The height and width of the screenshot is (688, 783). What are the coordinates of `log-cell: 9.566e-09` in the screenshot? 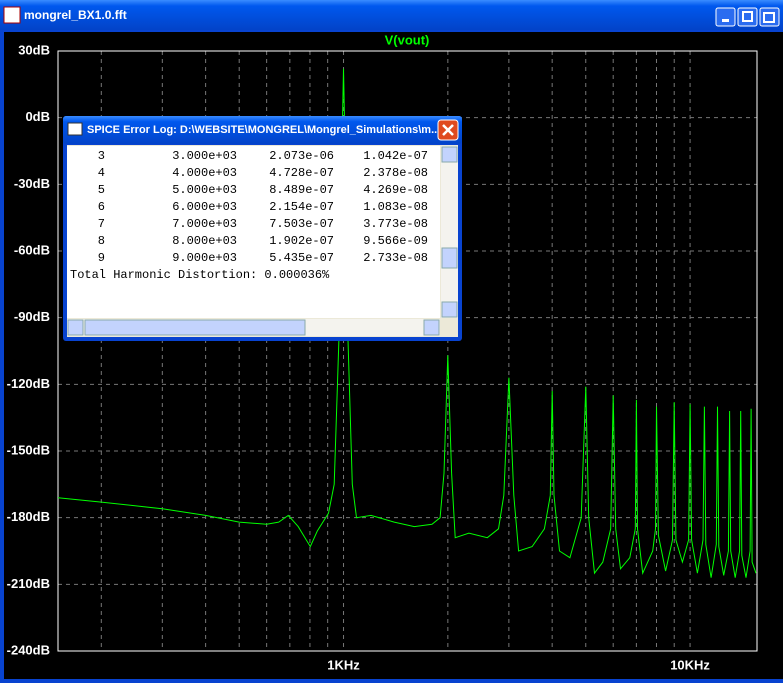 It's located at (395, 241).